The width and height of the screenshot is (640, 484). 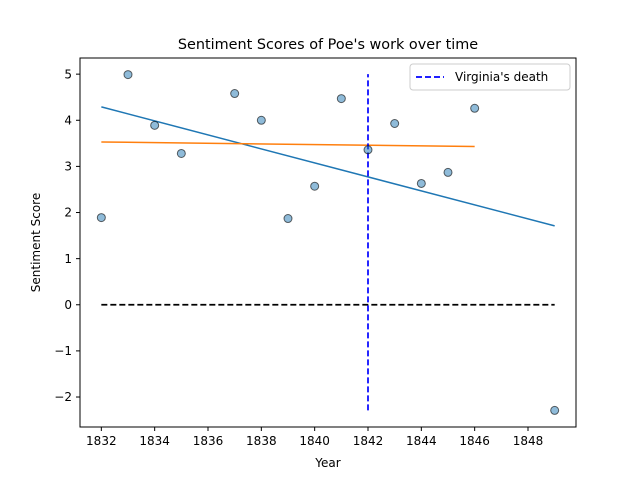 I want to click on x-tick-label: 1836, so click(x=208, y=441).